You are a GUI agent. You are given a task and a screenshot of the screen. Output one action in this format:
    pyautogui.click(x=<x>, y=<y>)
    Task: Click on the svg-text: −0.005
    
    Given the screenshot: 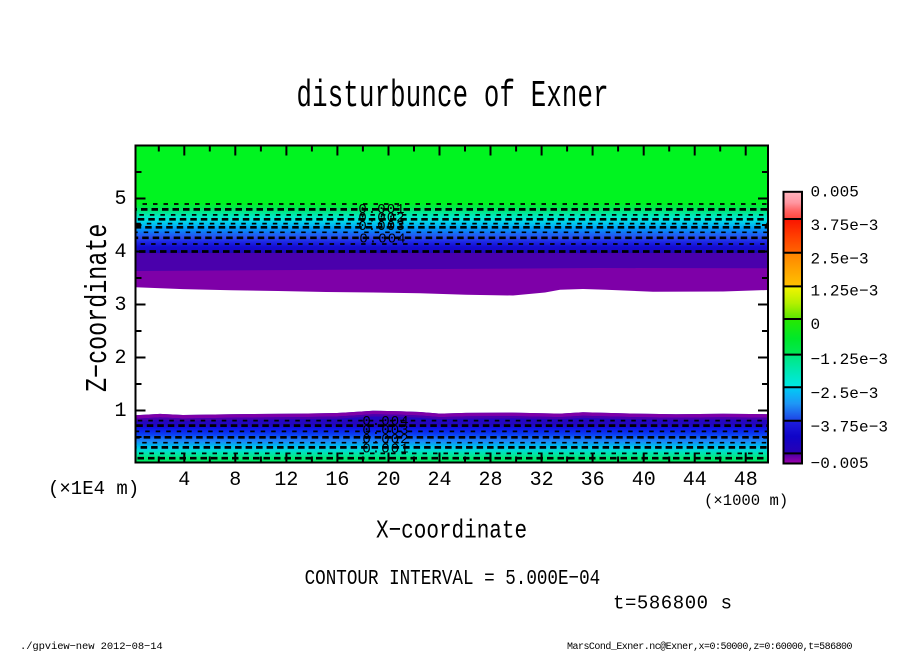 What is the action you would take?
    pyautogui.click(x=840, y=464)
    